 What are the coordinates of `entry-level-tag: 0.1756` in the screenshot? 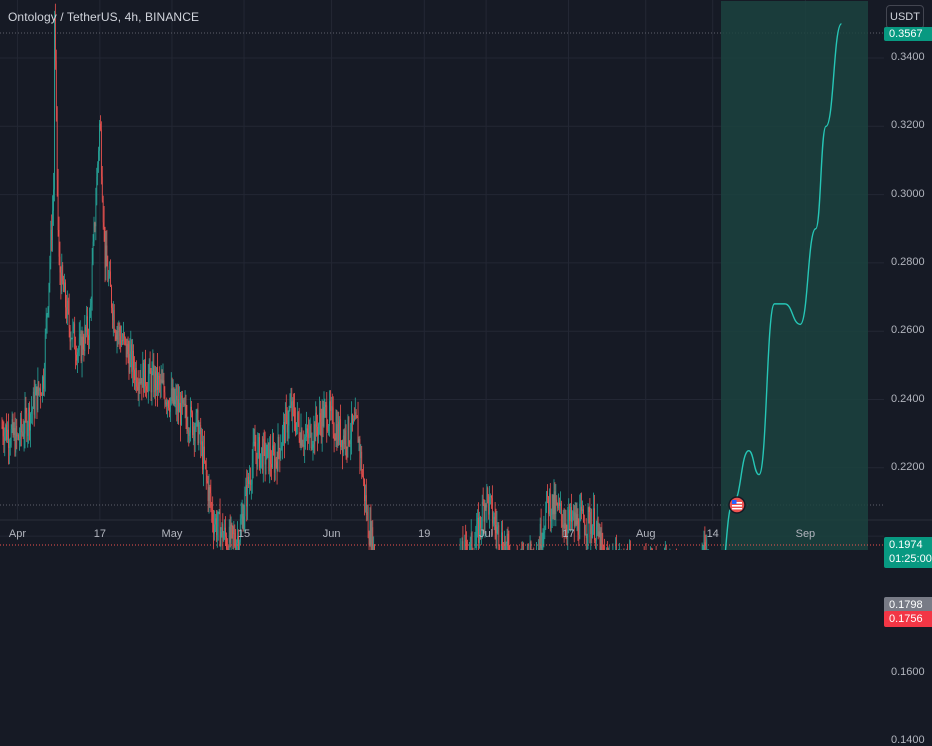 It's located at (908, 619).